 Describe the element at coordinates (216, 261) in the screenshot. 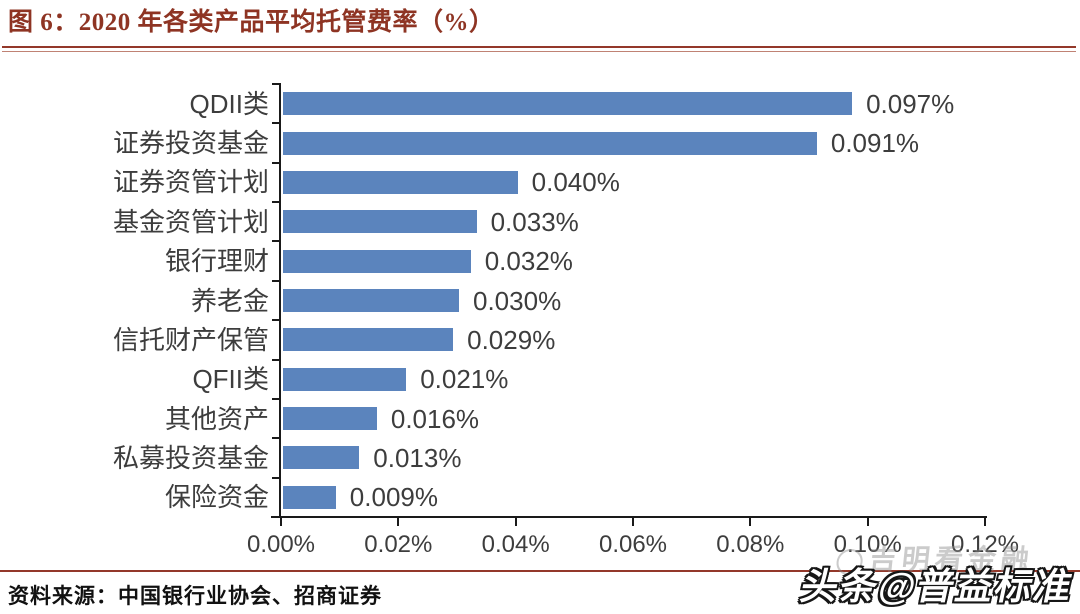

I see `category-label: 银行理财` at that location.